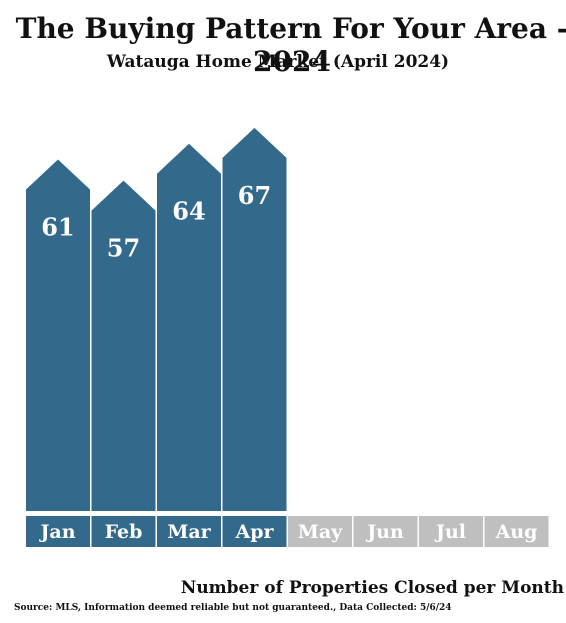  I want to click on x-tick-label-jan: Jan, so click(56, 532).